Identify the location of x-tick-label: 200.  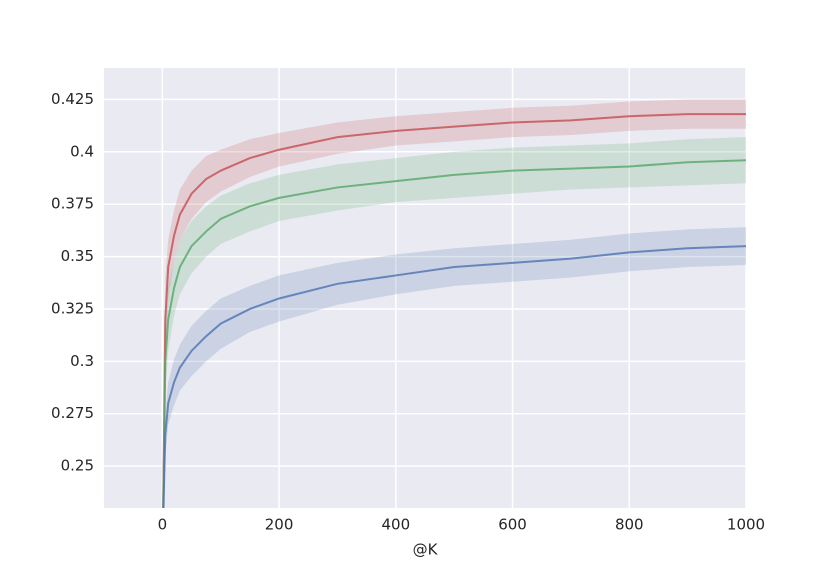
(279, 525).